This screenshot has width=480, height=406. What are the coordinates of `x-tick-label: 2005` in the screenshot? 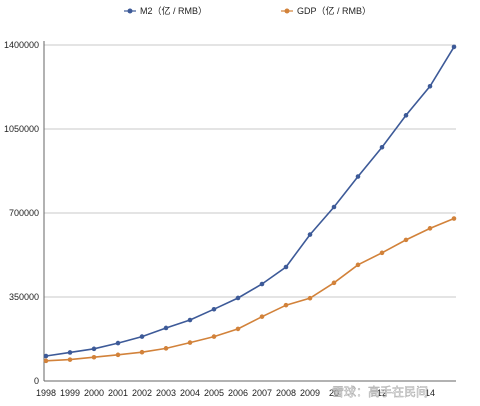 It's located at (214, 393).